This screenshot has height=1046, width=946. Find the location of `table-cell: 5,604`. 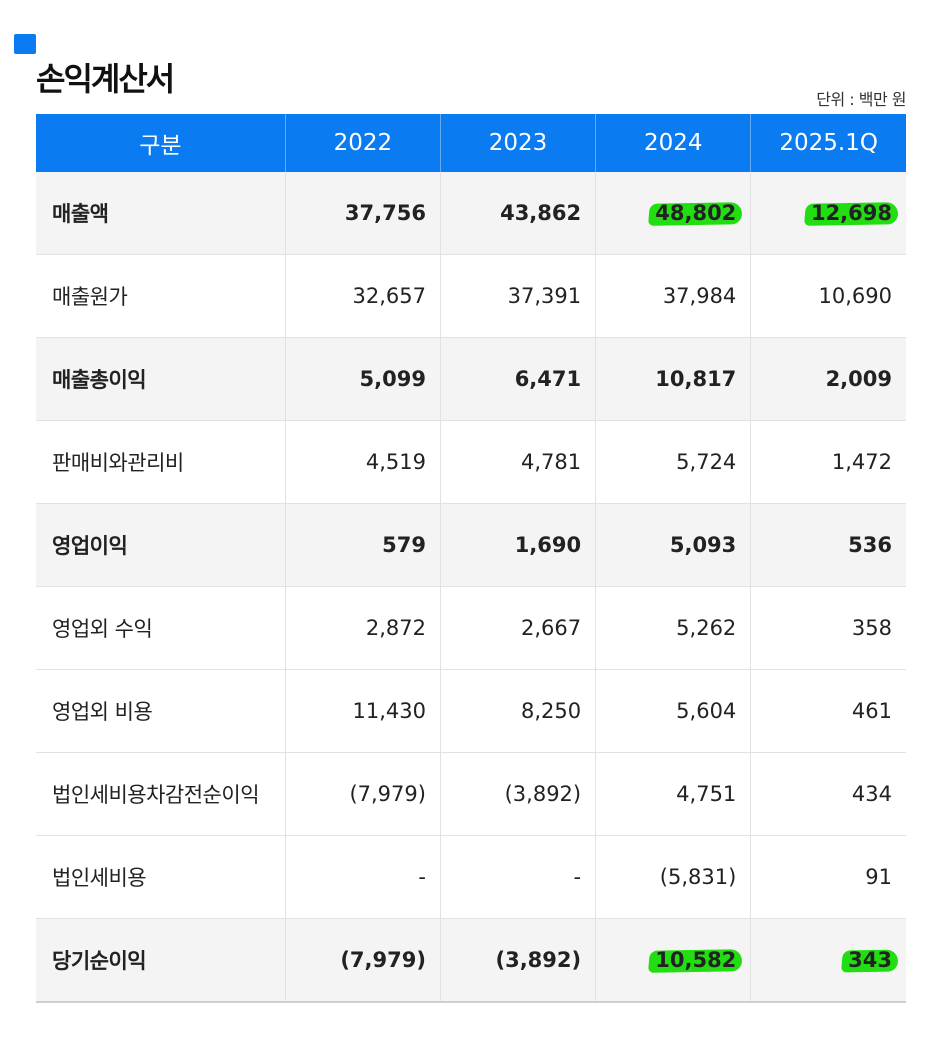

table-cell: 5,604 is located at coordinates (673, 711).